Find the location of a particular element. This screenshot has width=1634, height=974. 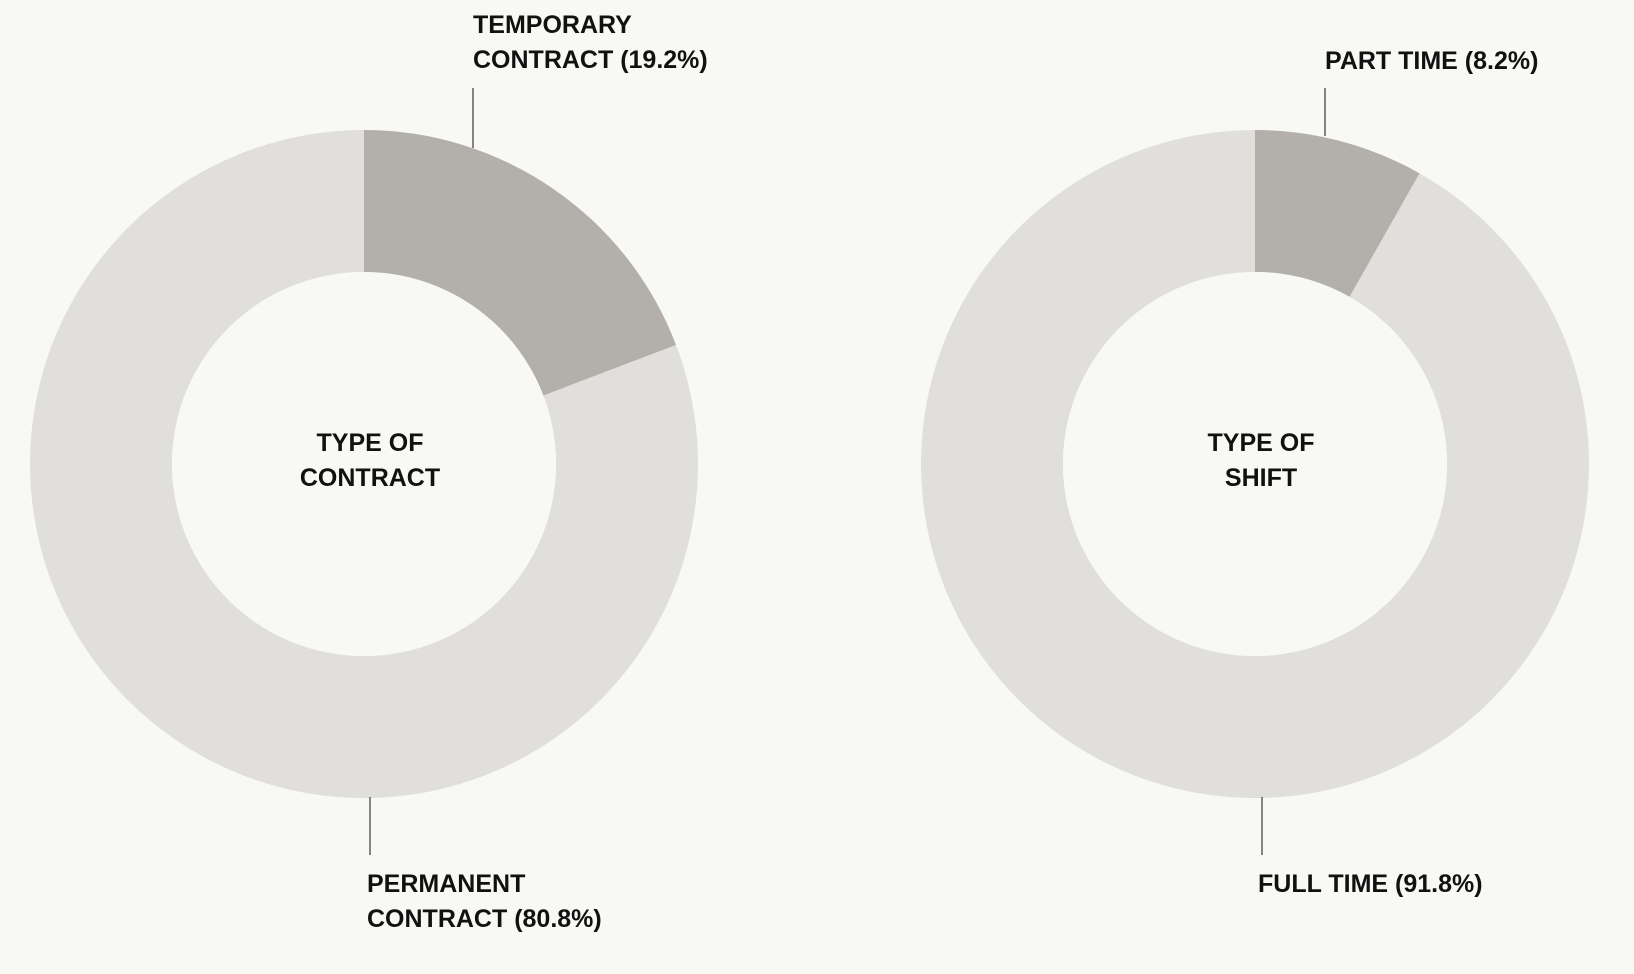

segment-label: FULL TIME (91.8%) is located at coordinates (1370, 884).